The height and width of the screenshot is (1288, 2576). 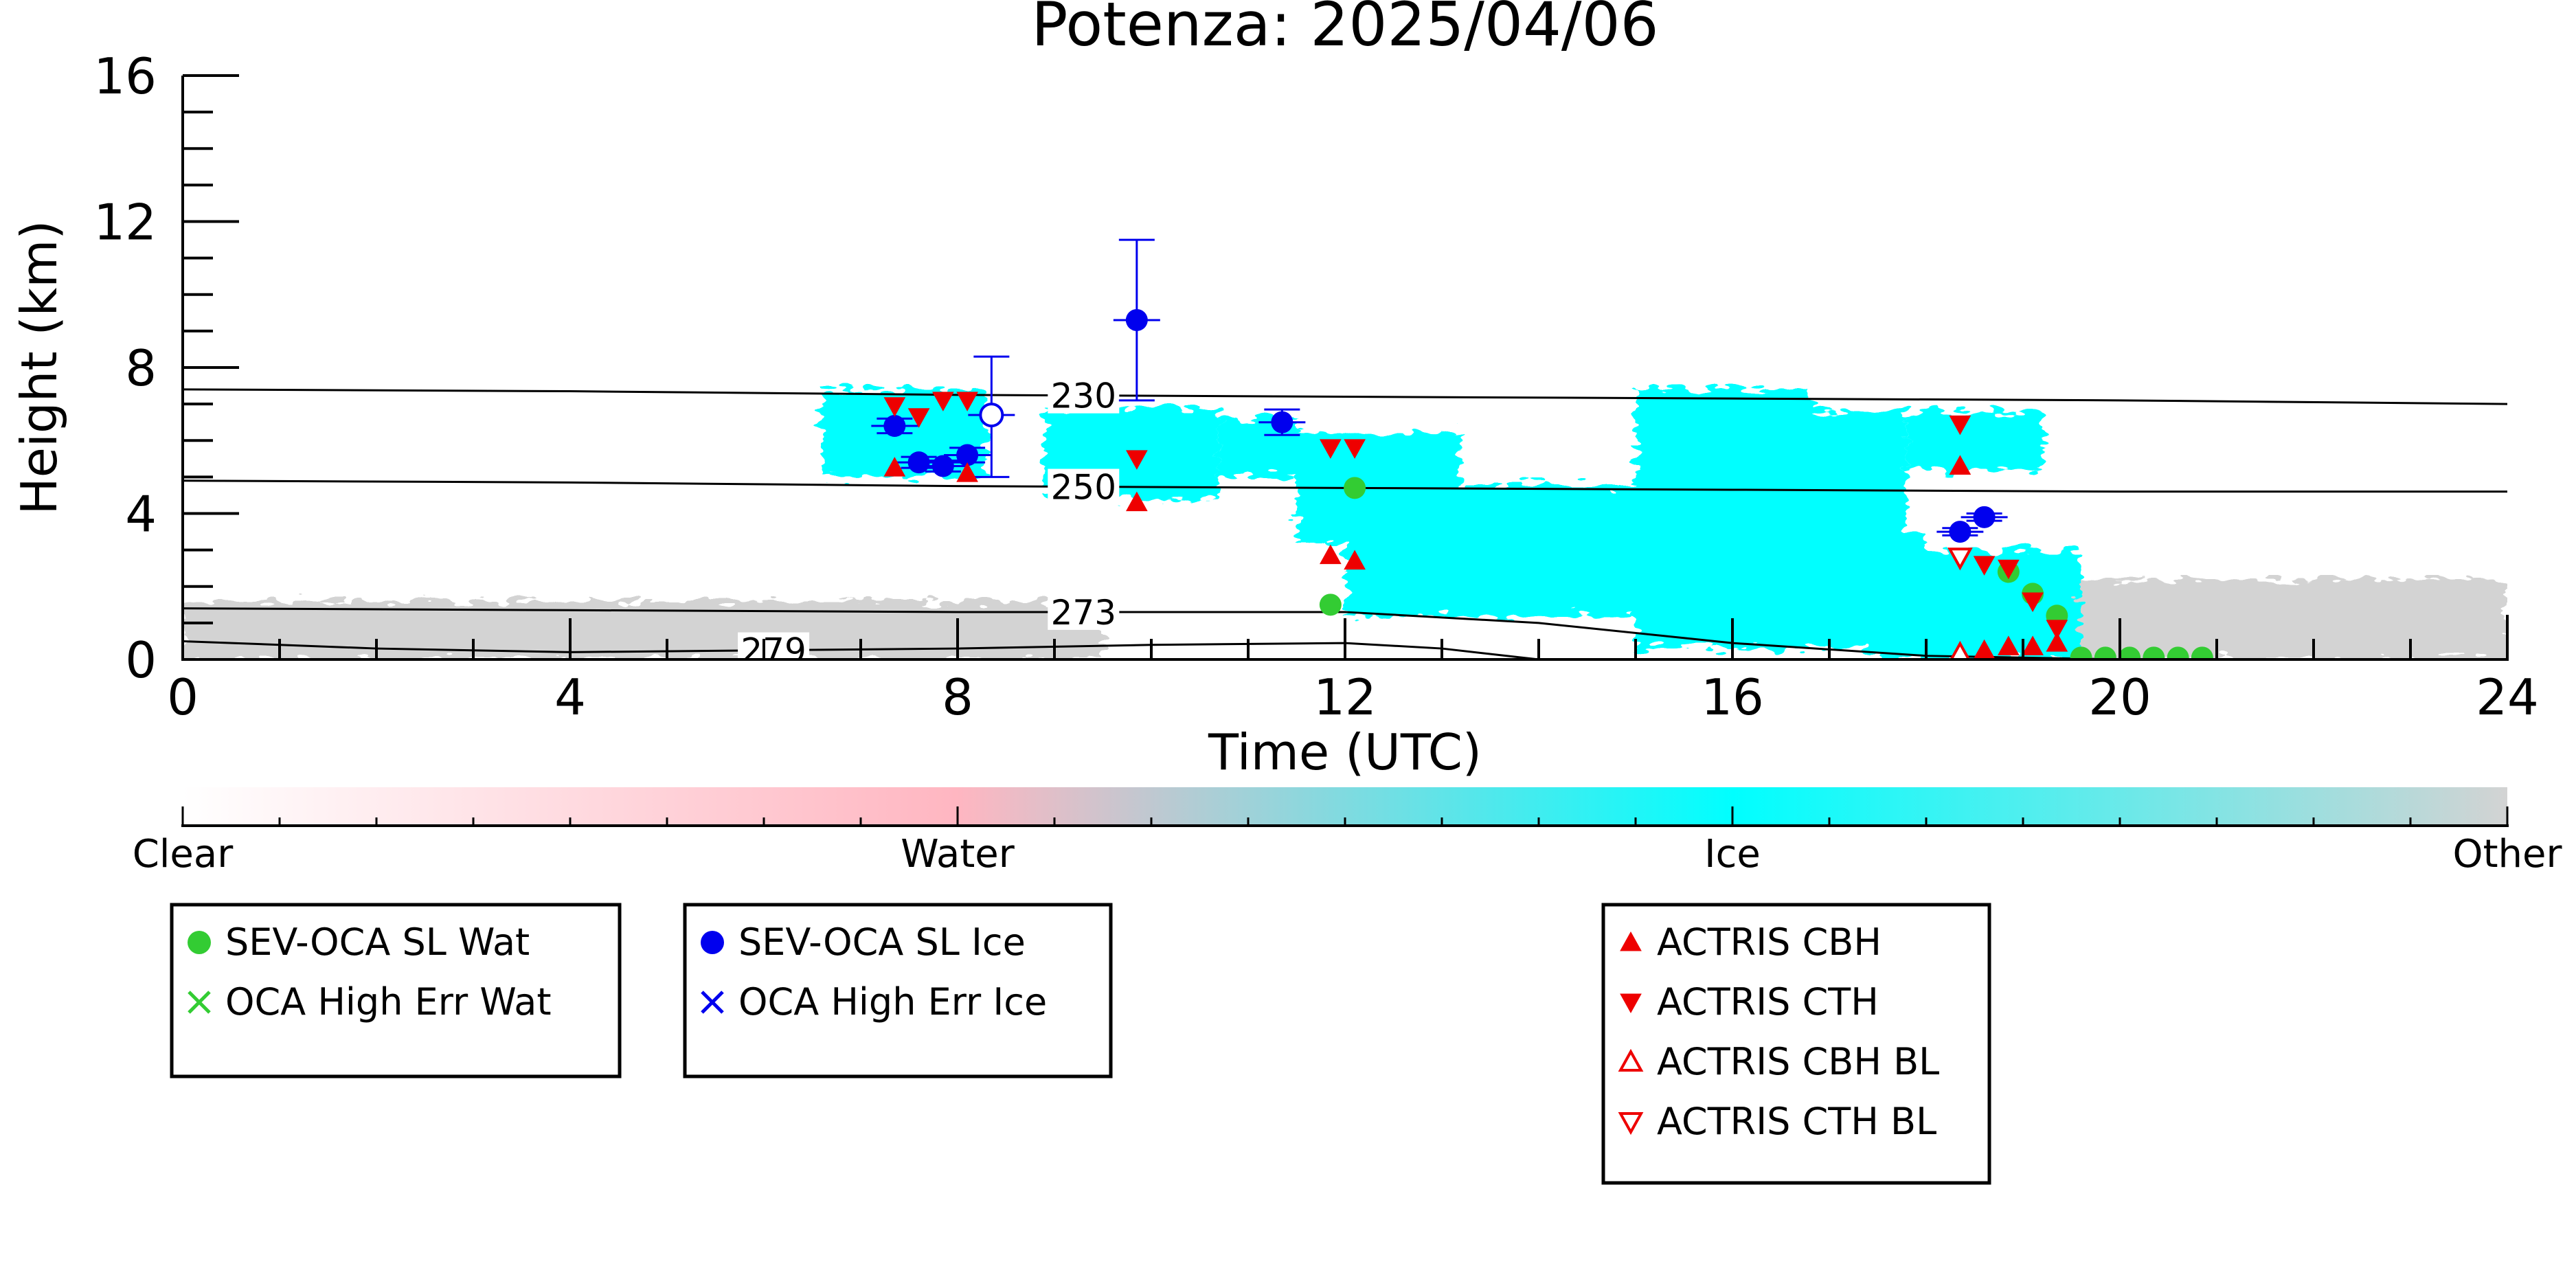 I want to click on legend-box: SEV-OCA SL Wat OCA High Err Wat, so click(x=396, y=990).